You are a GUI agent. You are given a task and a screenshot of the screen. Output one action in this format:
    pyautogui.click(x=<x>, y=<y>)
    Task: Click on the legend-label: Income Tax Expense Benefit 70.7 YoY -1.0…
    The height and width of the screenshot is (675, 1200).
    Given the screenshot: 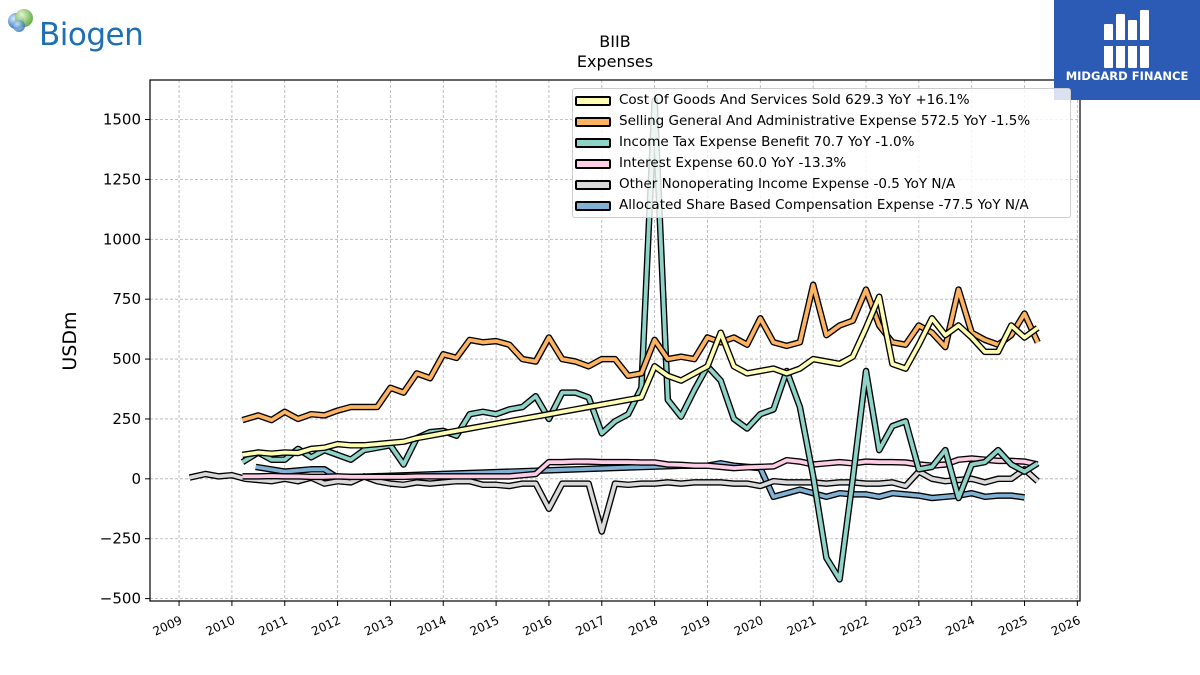 What is the action you would take?
    pyautogui.click(x=767, y=142)
    